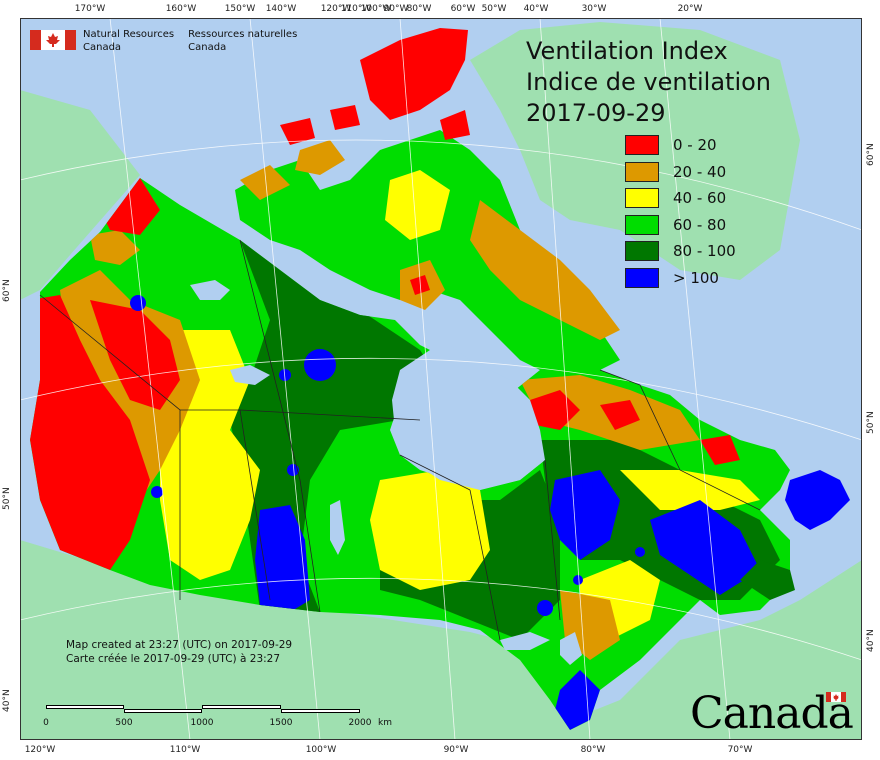 The width and height of the screenshot is (880, 760). I want to click on legend-item: 20 - 40, so click(680, 172).